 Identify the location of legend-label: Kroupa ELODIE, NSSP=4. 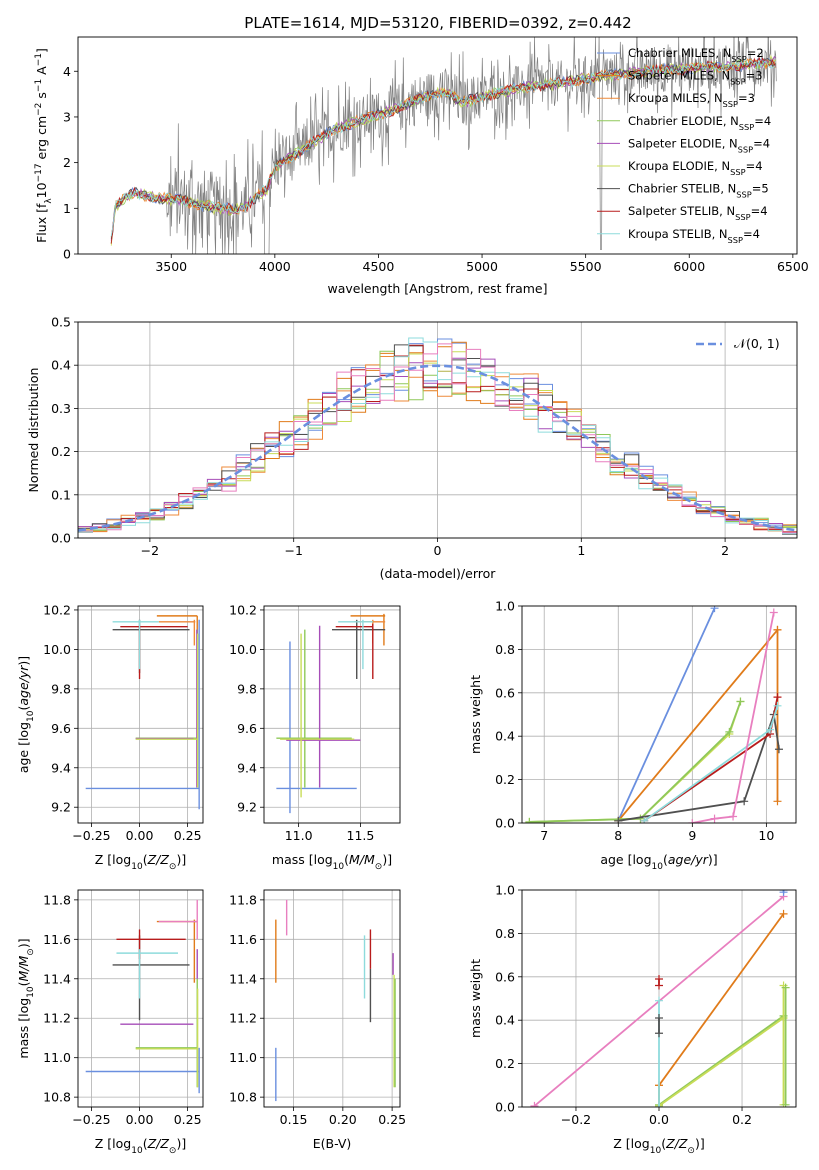
(695, 168).